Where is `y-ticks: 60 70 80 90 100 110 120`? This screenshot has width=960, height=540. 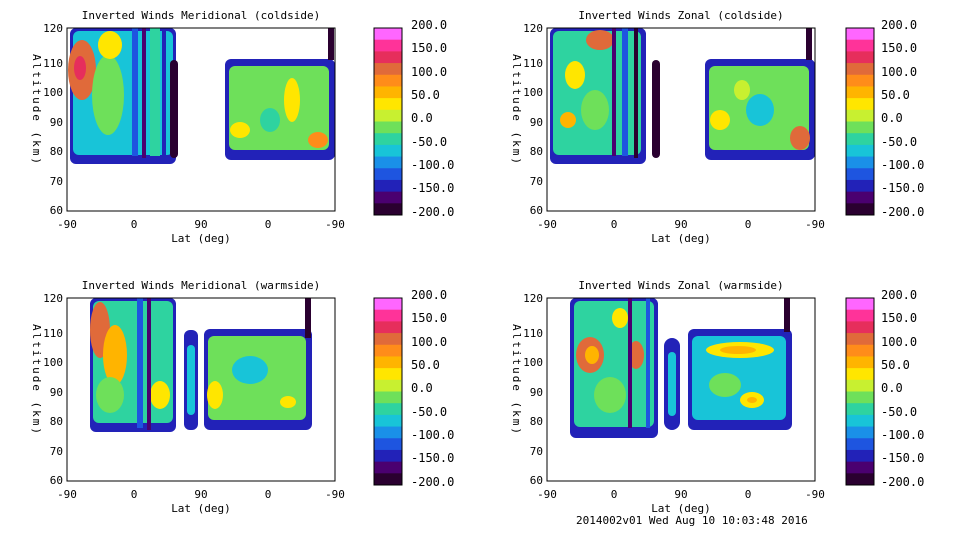
y-ticks: 60 70 80 90 100 110 120 is located at coordinates (53, 119).